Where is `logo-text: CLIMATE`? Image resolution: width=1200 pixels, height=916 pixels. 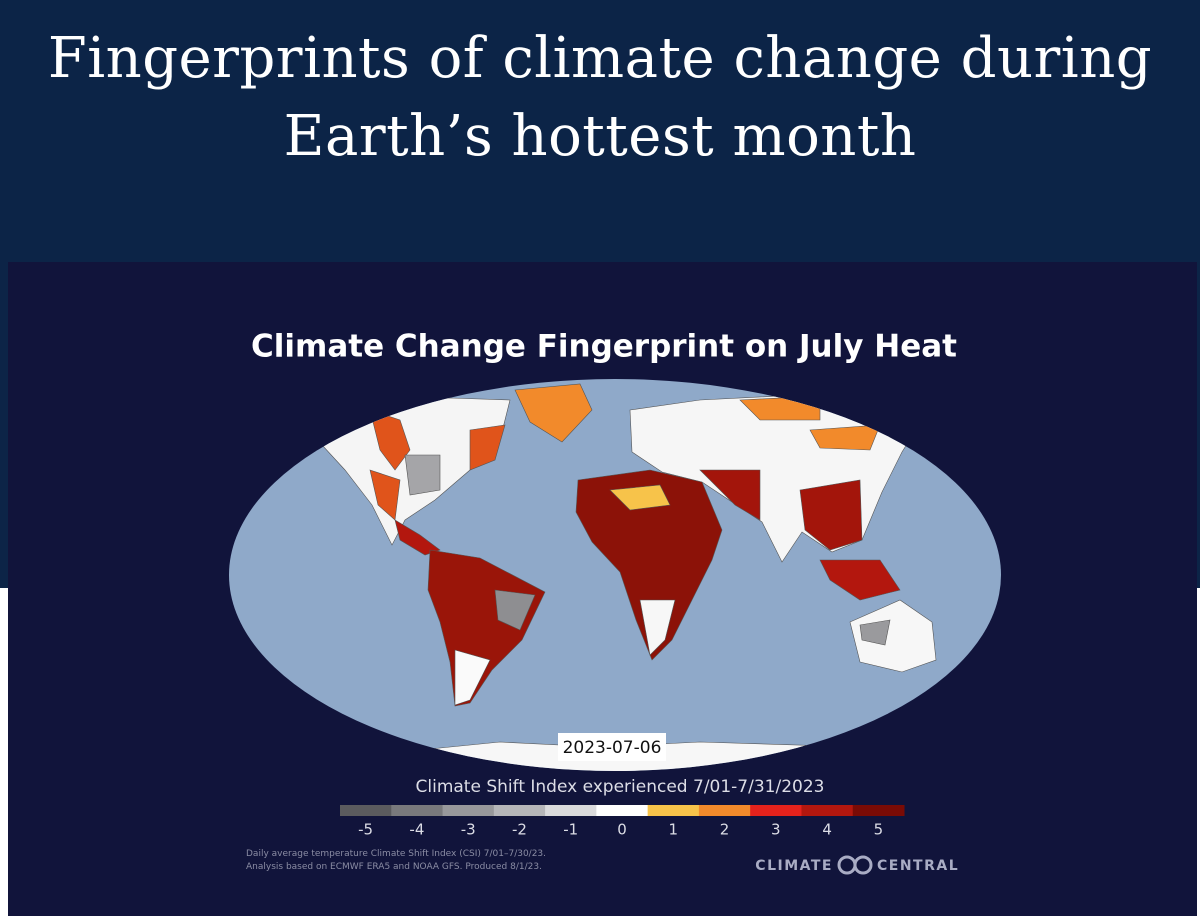 logo-text: CLIMATE is located at coordinates (794, 866).